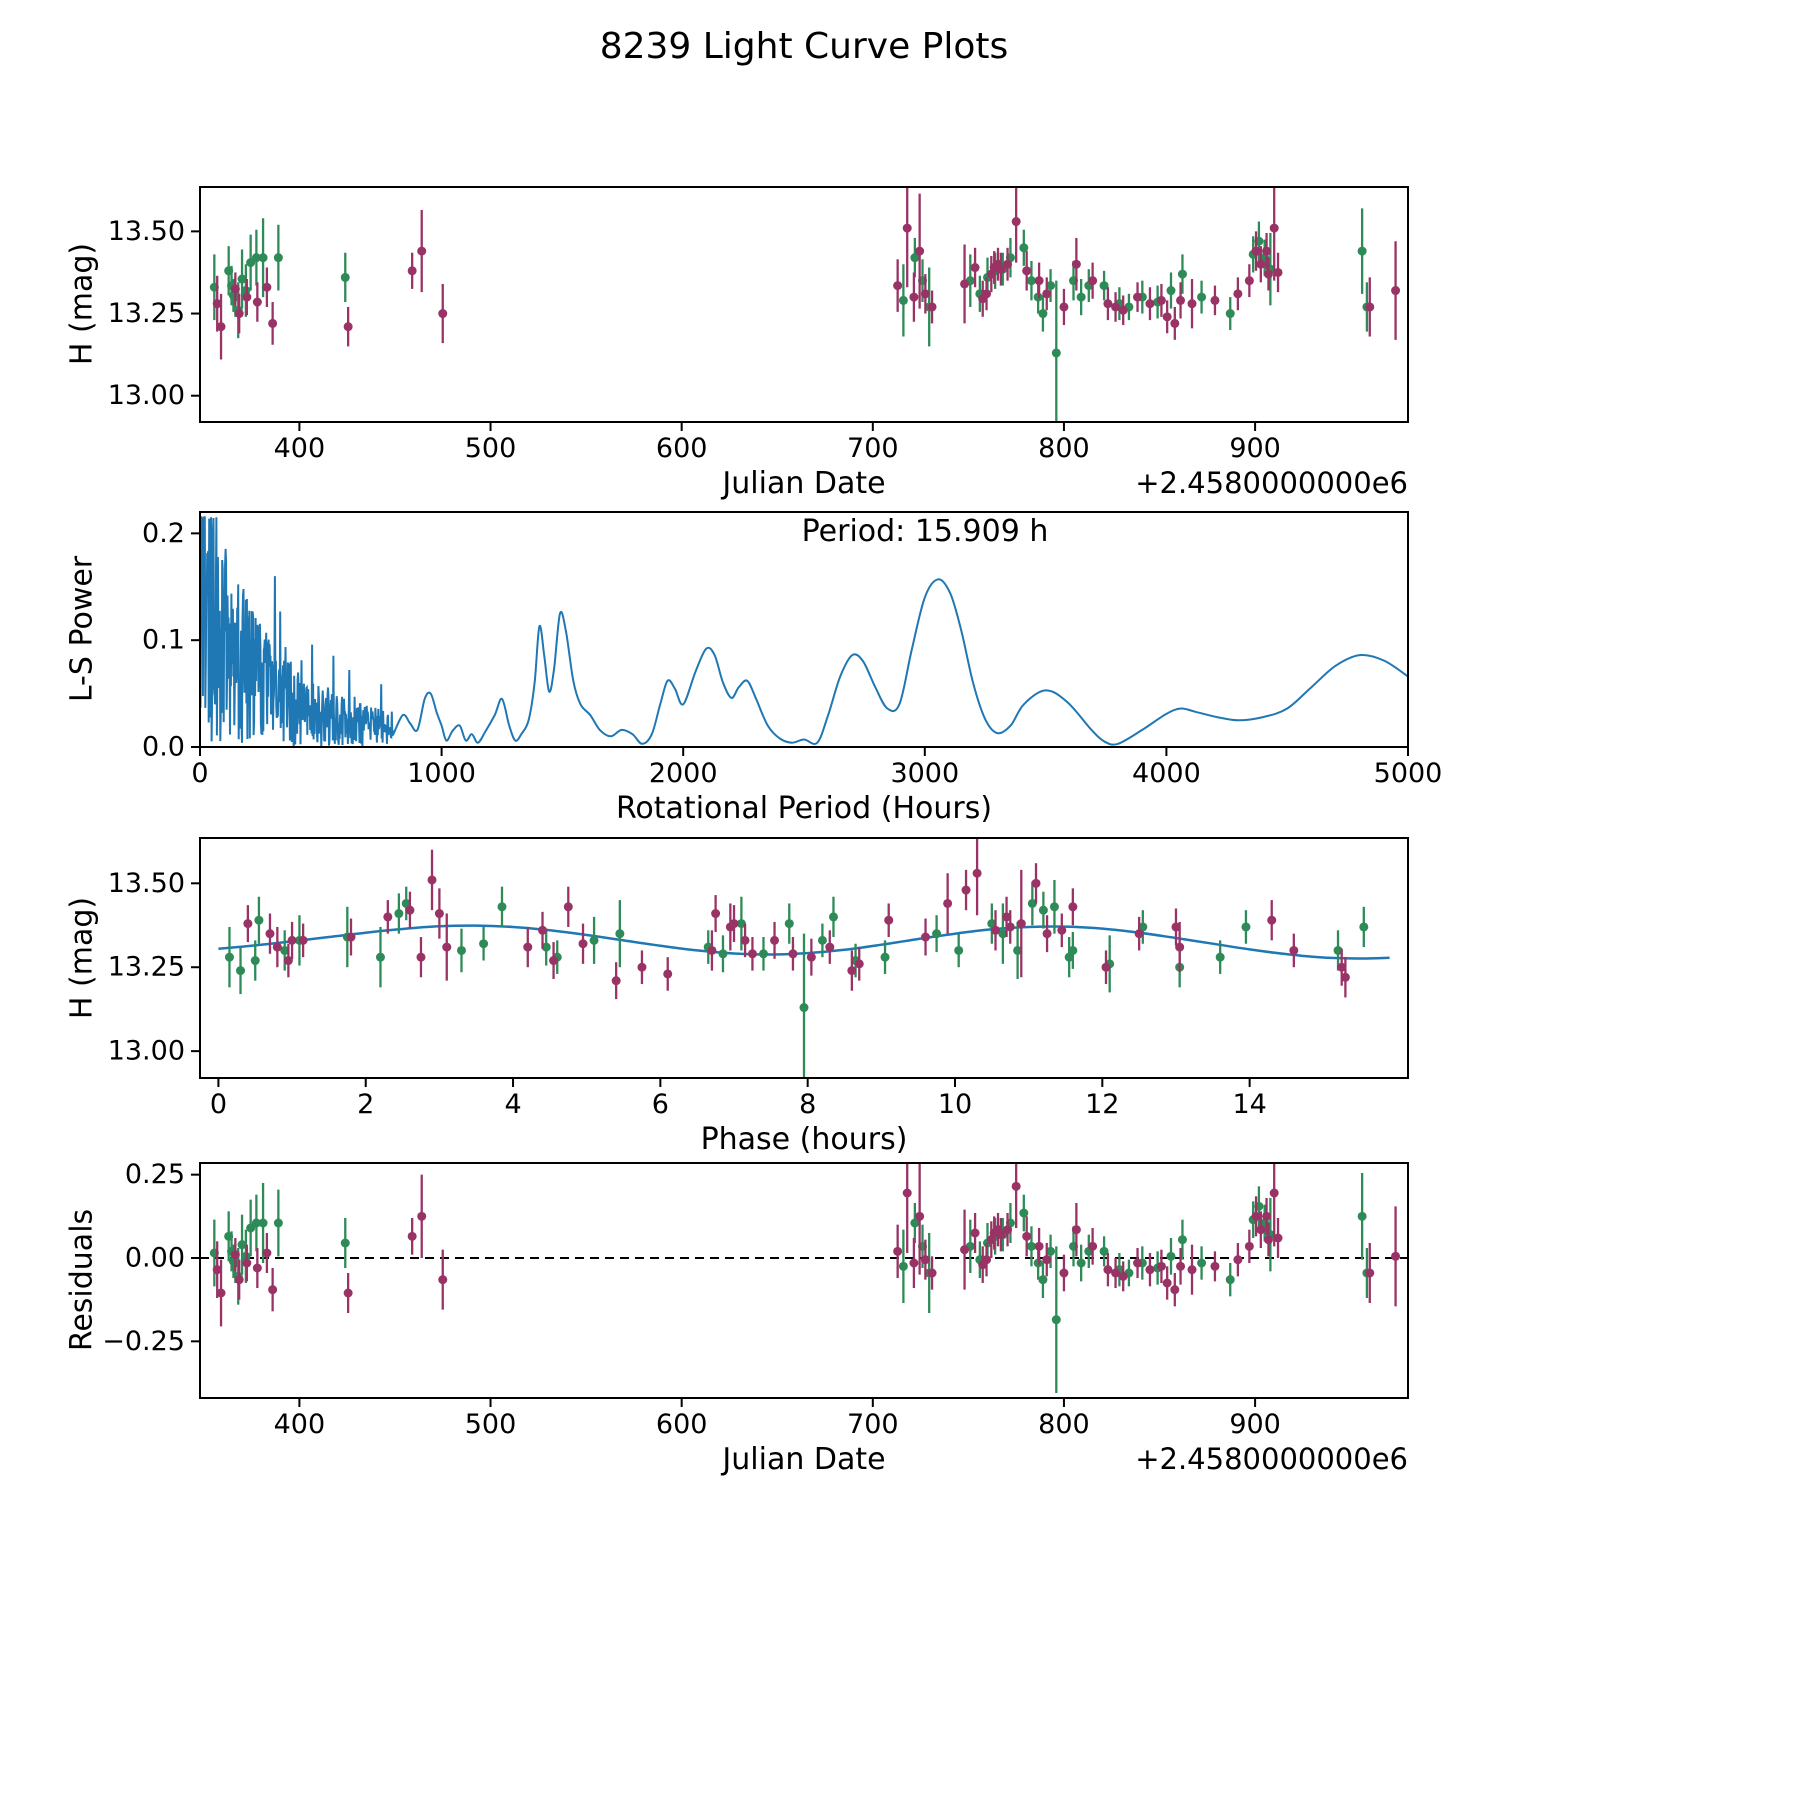  I want to click on plot3-axes: 0 2 4 6 8 10 12 14 13.00 13.25 13.50, so click(758, 978).